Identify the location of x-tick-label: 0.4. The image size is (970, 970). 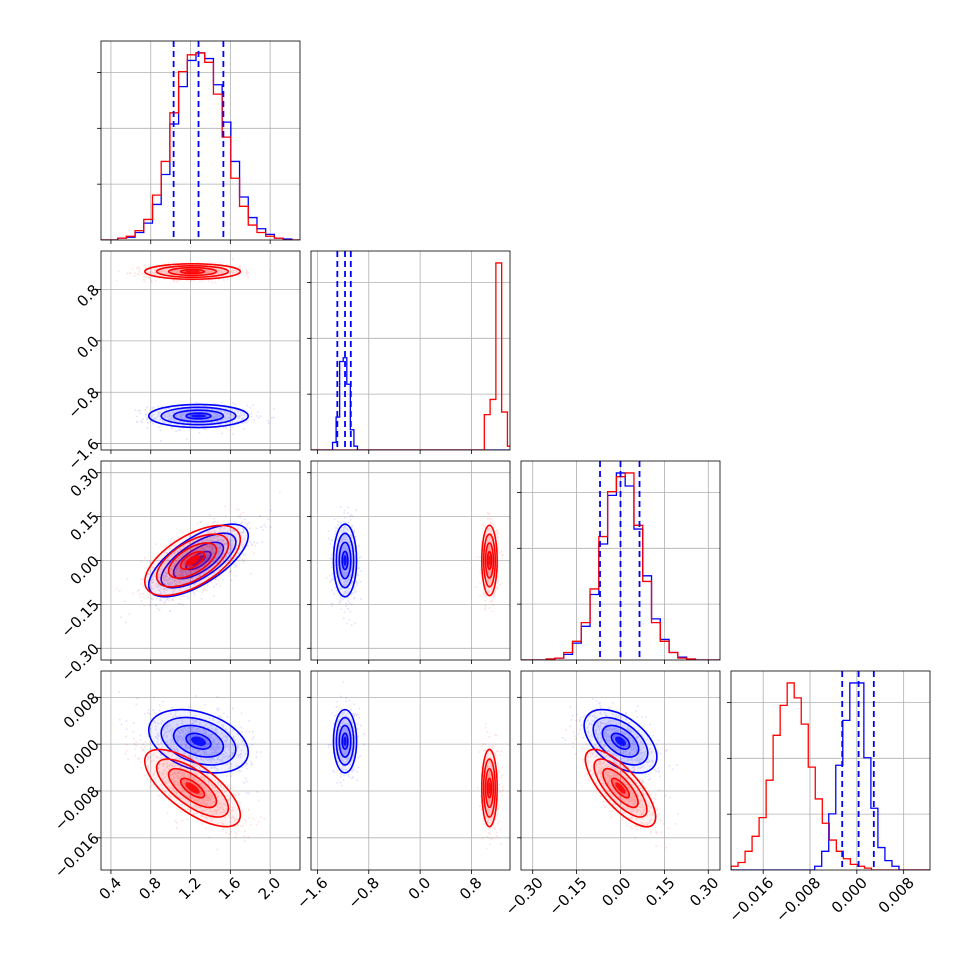
(110, 889).